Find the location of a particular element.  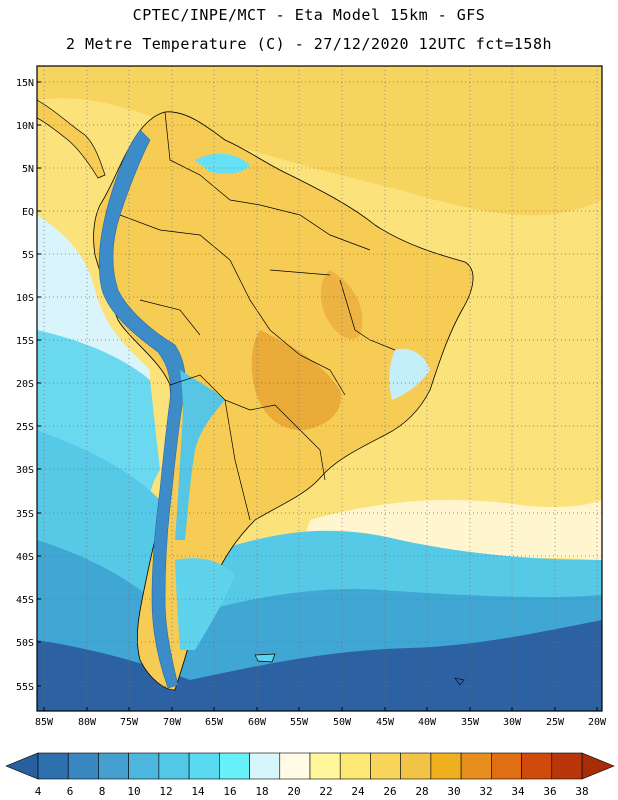

lon-label: 65W is located at coordinates (214, 722).